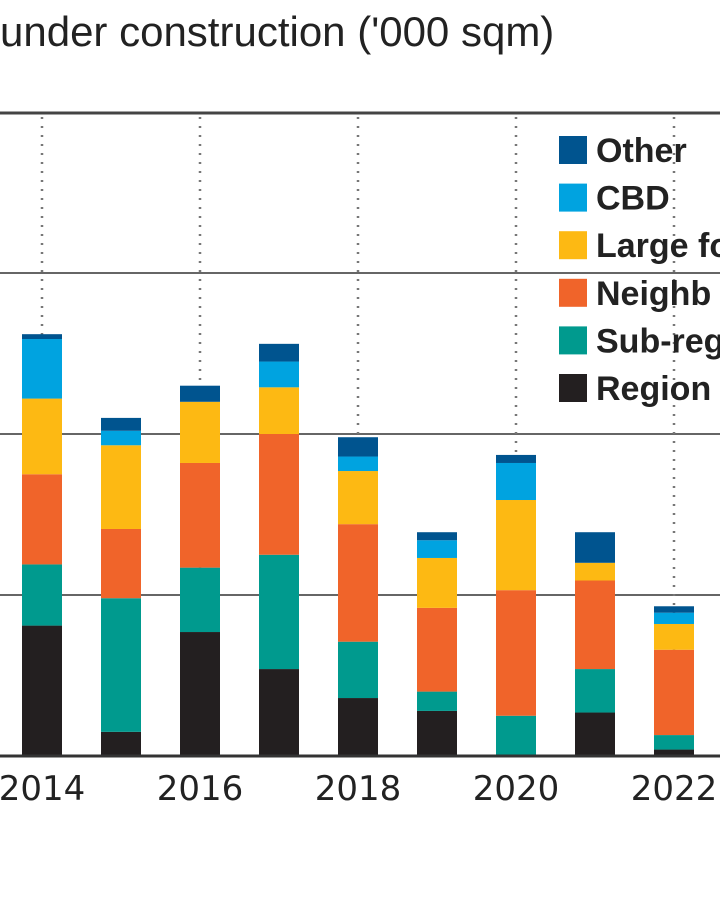 This screenshot has height=900, width=720. What do you see at coordinates (639, 270) in the screenshot?
I see `legend: Other CBD Large fo Neighb Sub-reg Region` at bounding box center [639, 270].